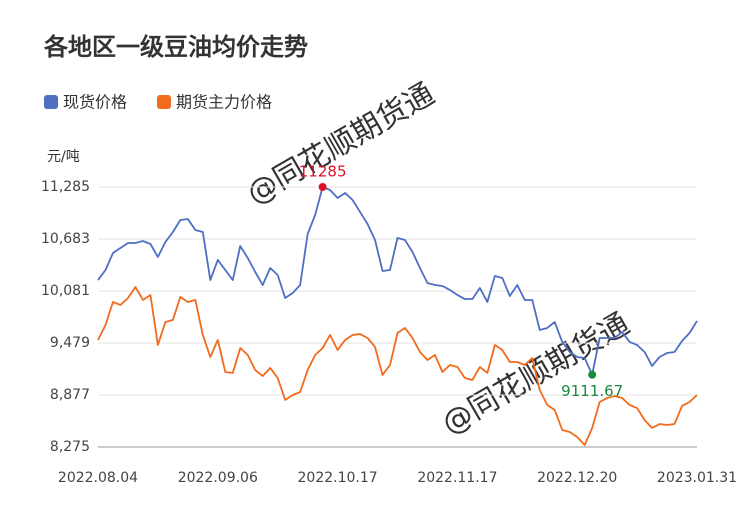 The width and height of the screenshot is (750, 510). Describe the element at coordinates (63, 157) in the screenshot. I see `y-unit: 元/吨` at that location.